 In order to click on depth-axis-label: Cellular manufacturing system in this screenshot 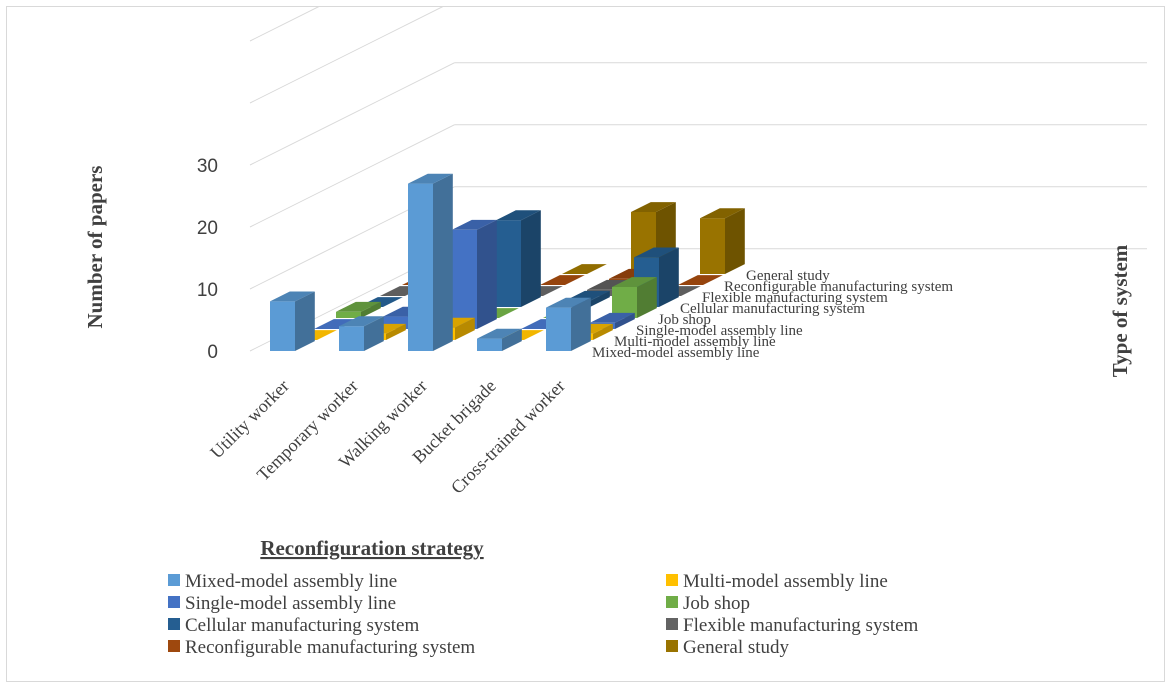, I will do `click(772, 309)`.